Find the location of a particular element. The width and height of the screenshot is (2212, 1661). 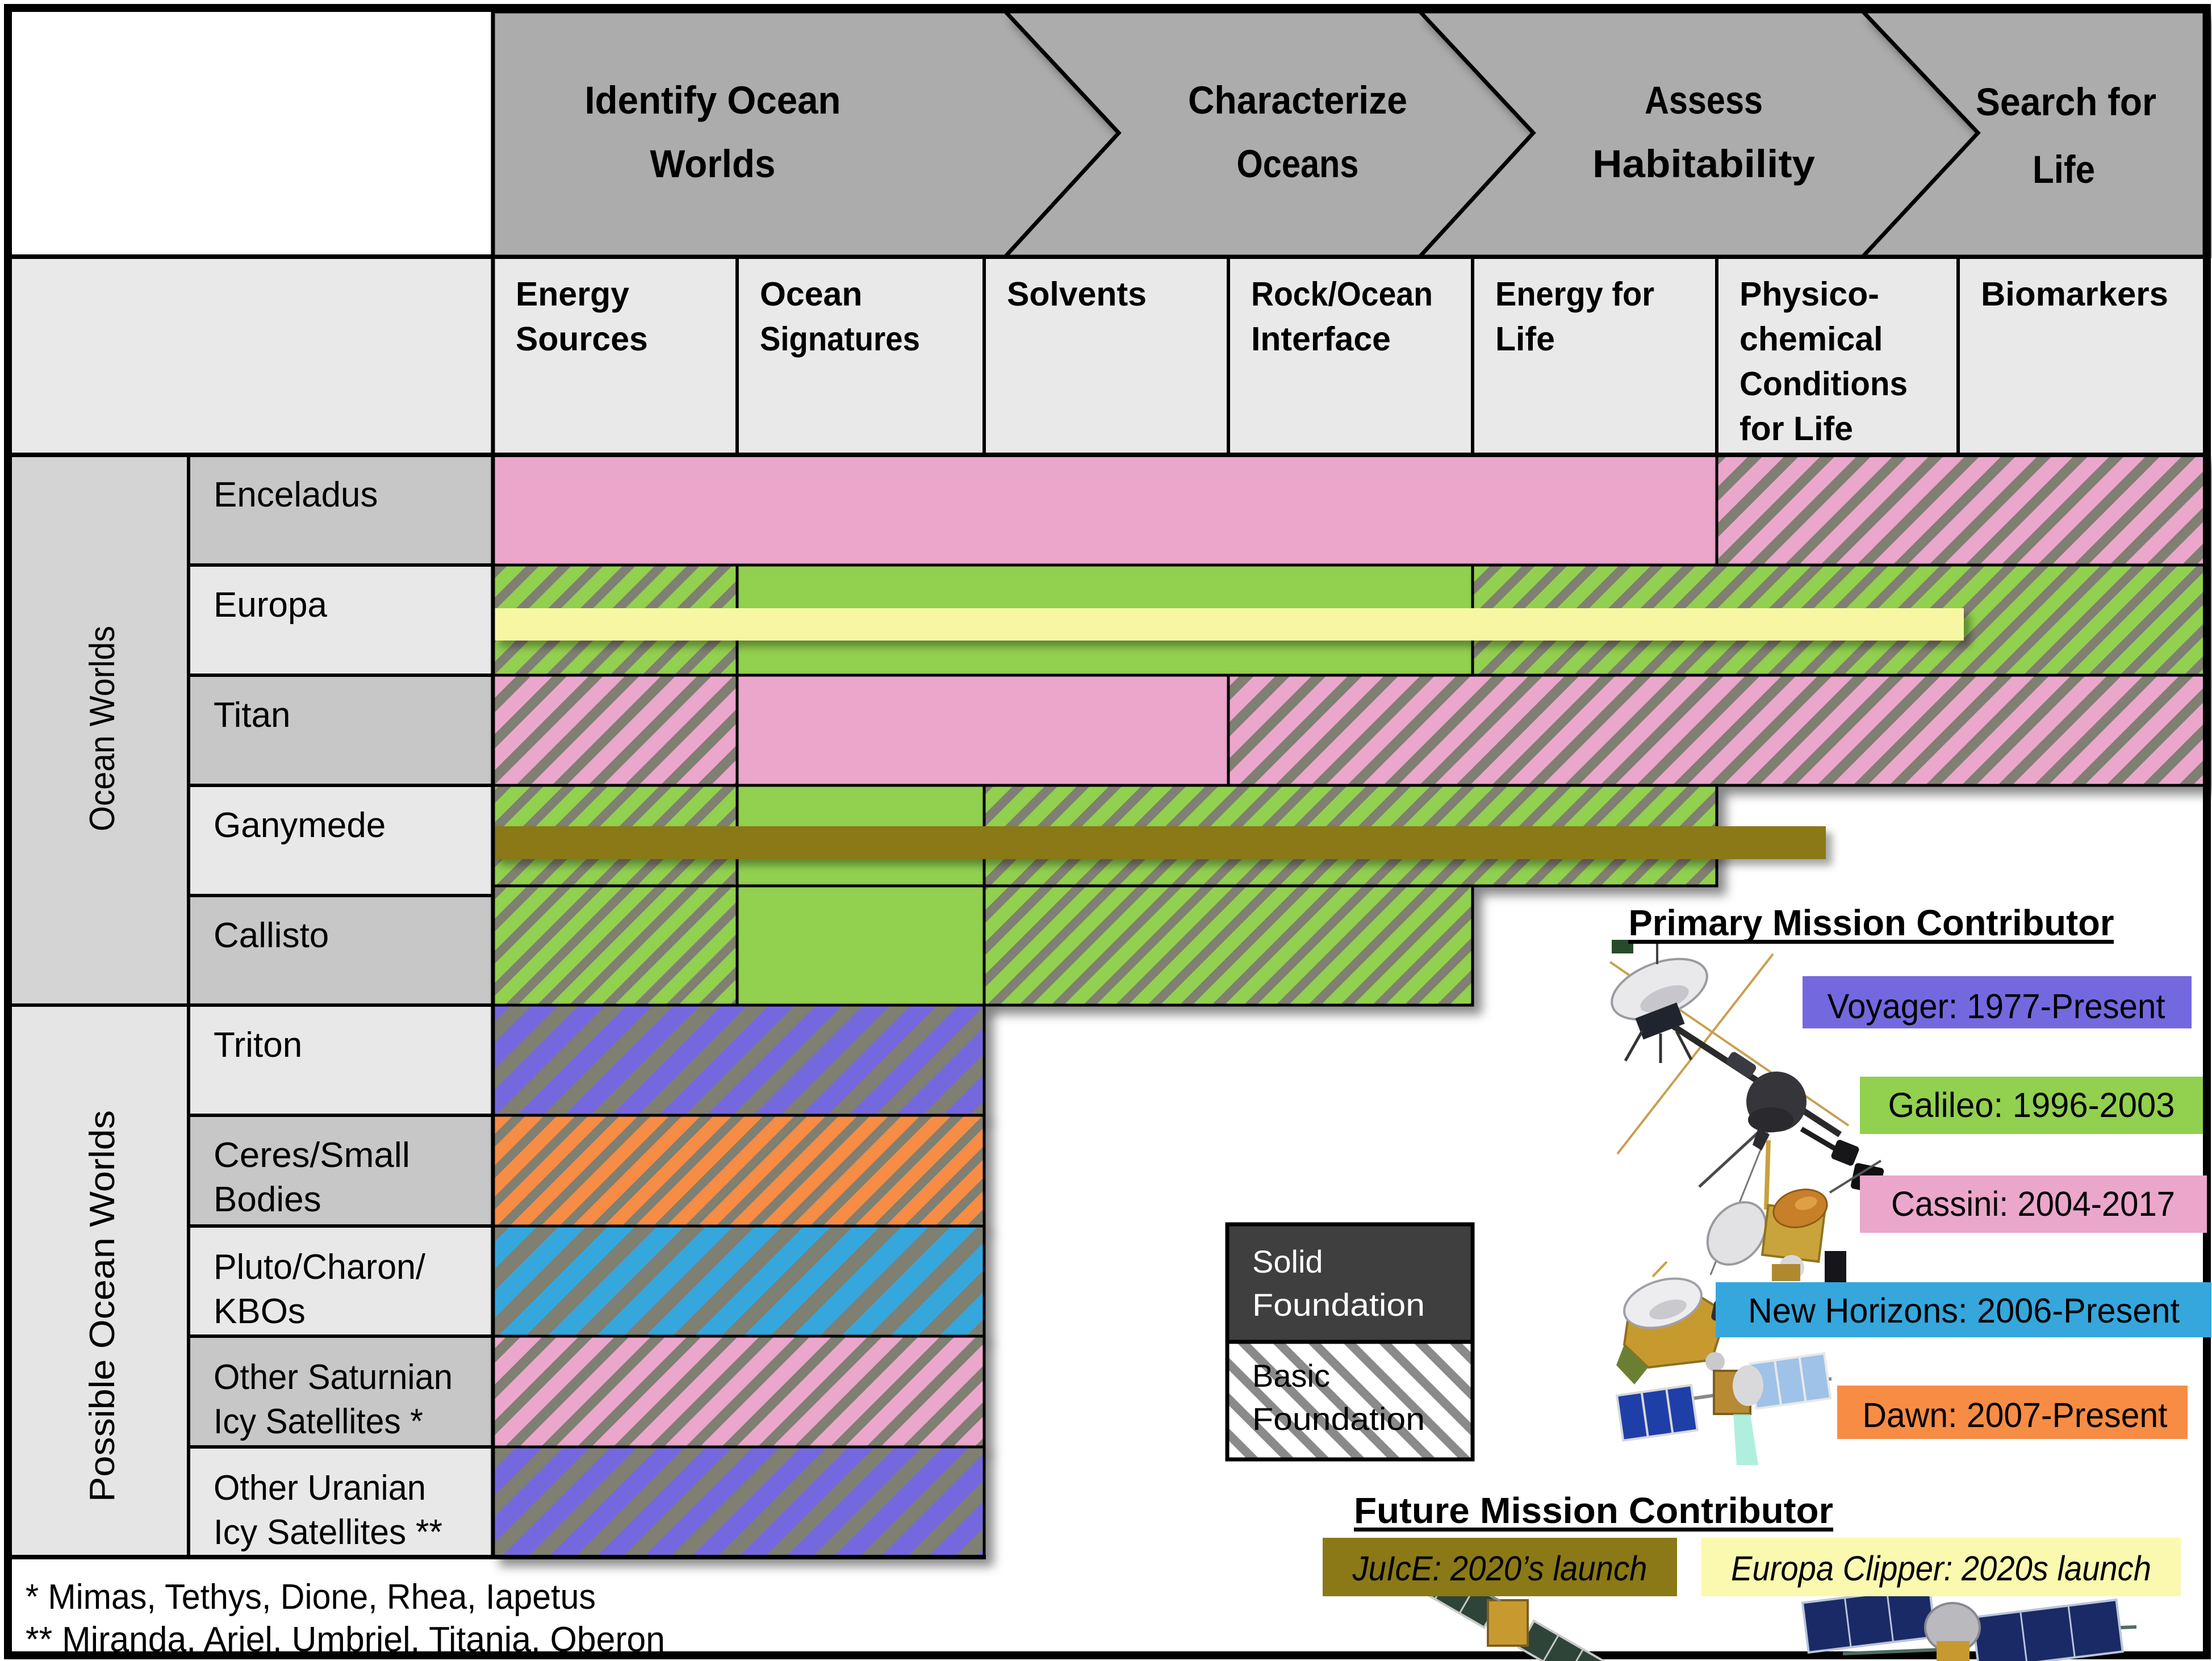

svg-text: Triton is located at coordinates (258, 1045).